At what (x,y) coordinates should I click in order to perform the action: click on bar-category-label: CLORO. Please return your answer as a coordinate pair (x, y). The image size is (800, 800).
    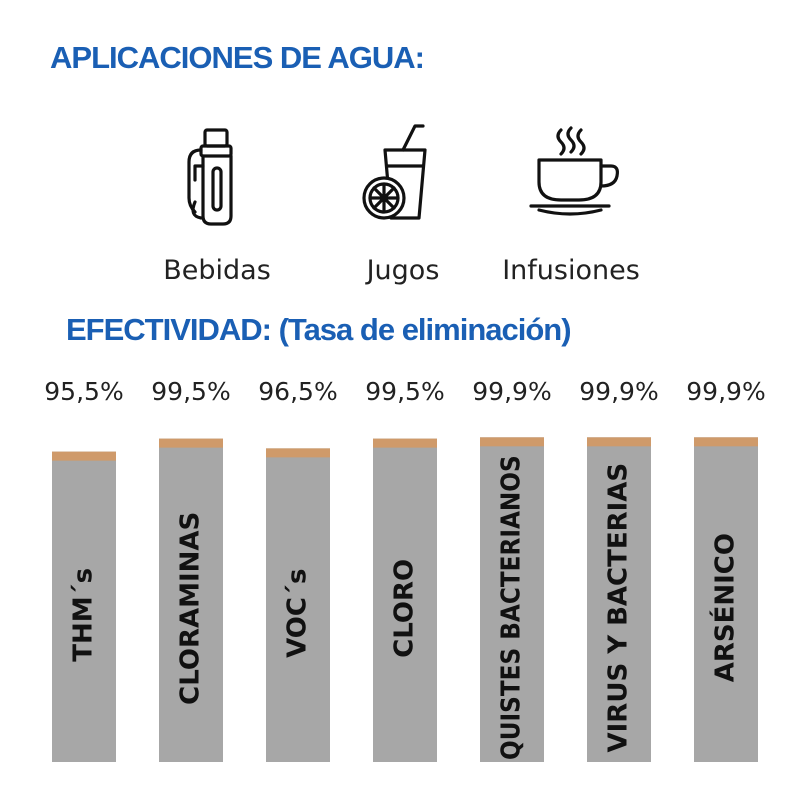
    Looking at the image, I should click on (405, 608).